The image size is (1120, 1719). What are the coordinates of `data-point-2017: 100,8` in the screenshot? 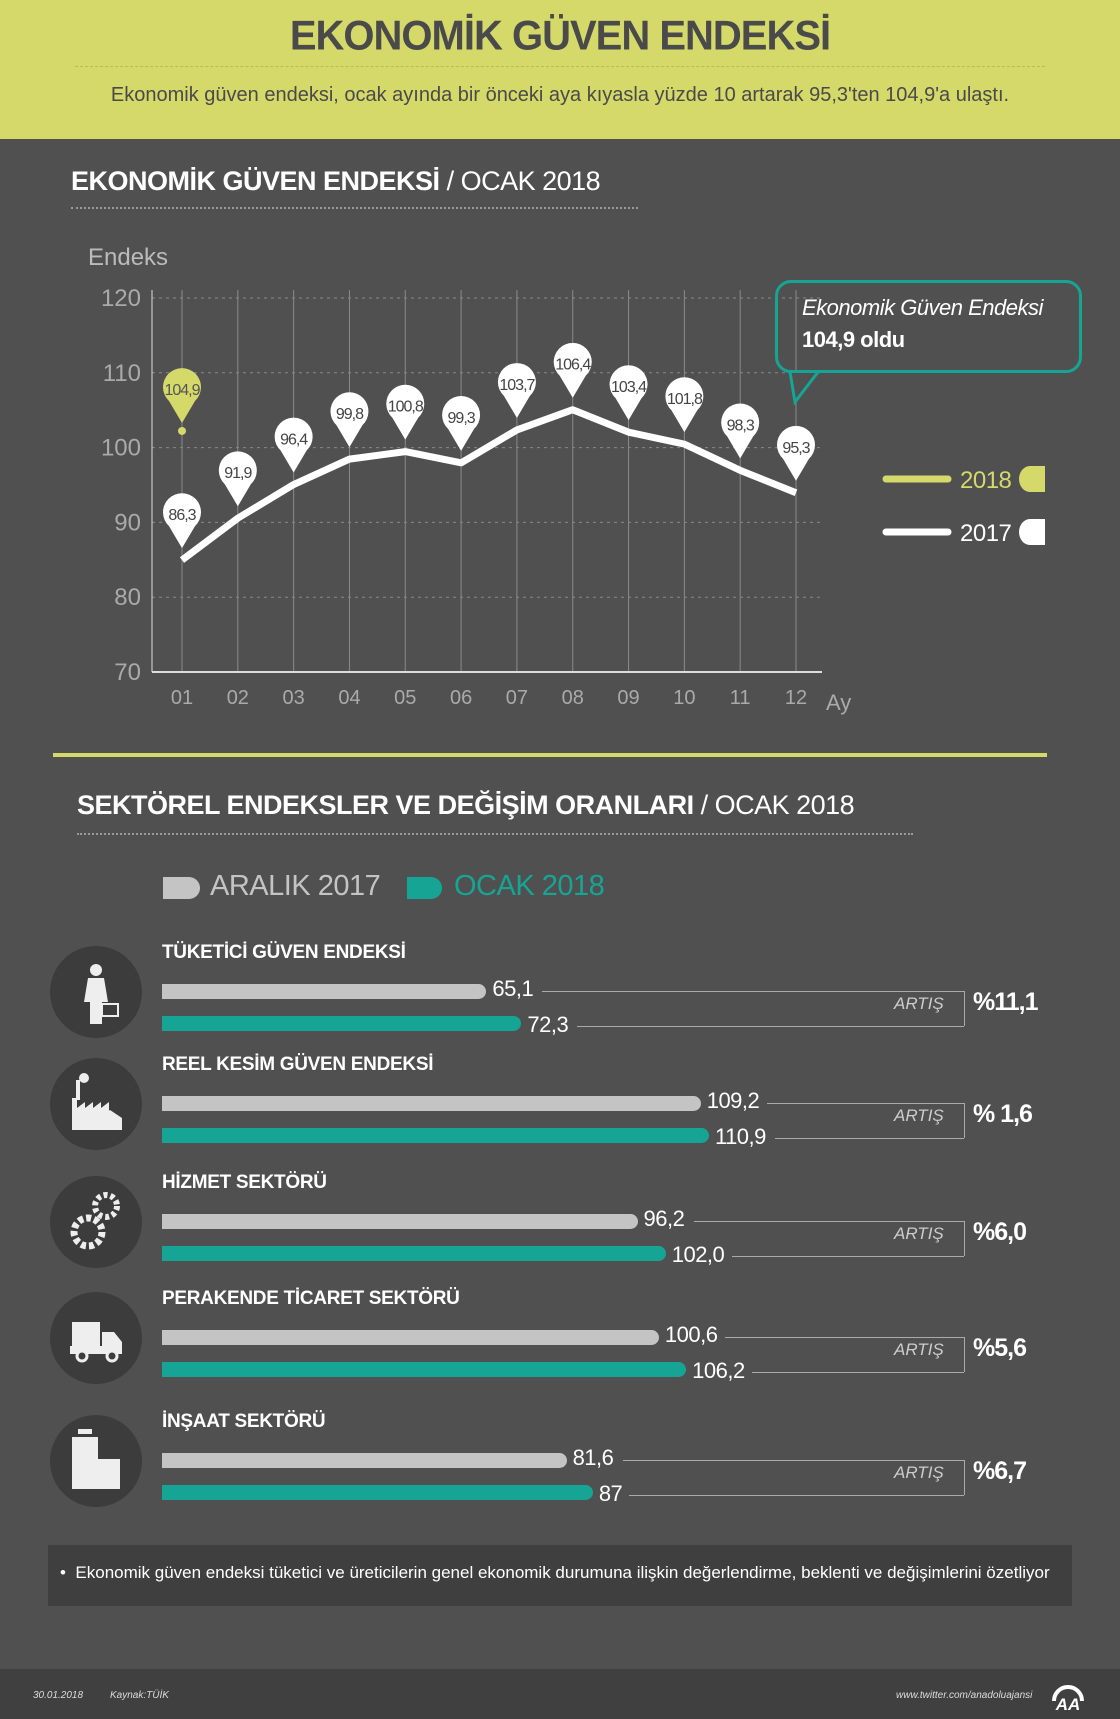 It's located at (405, 412).